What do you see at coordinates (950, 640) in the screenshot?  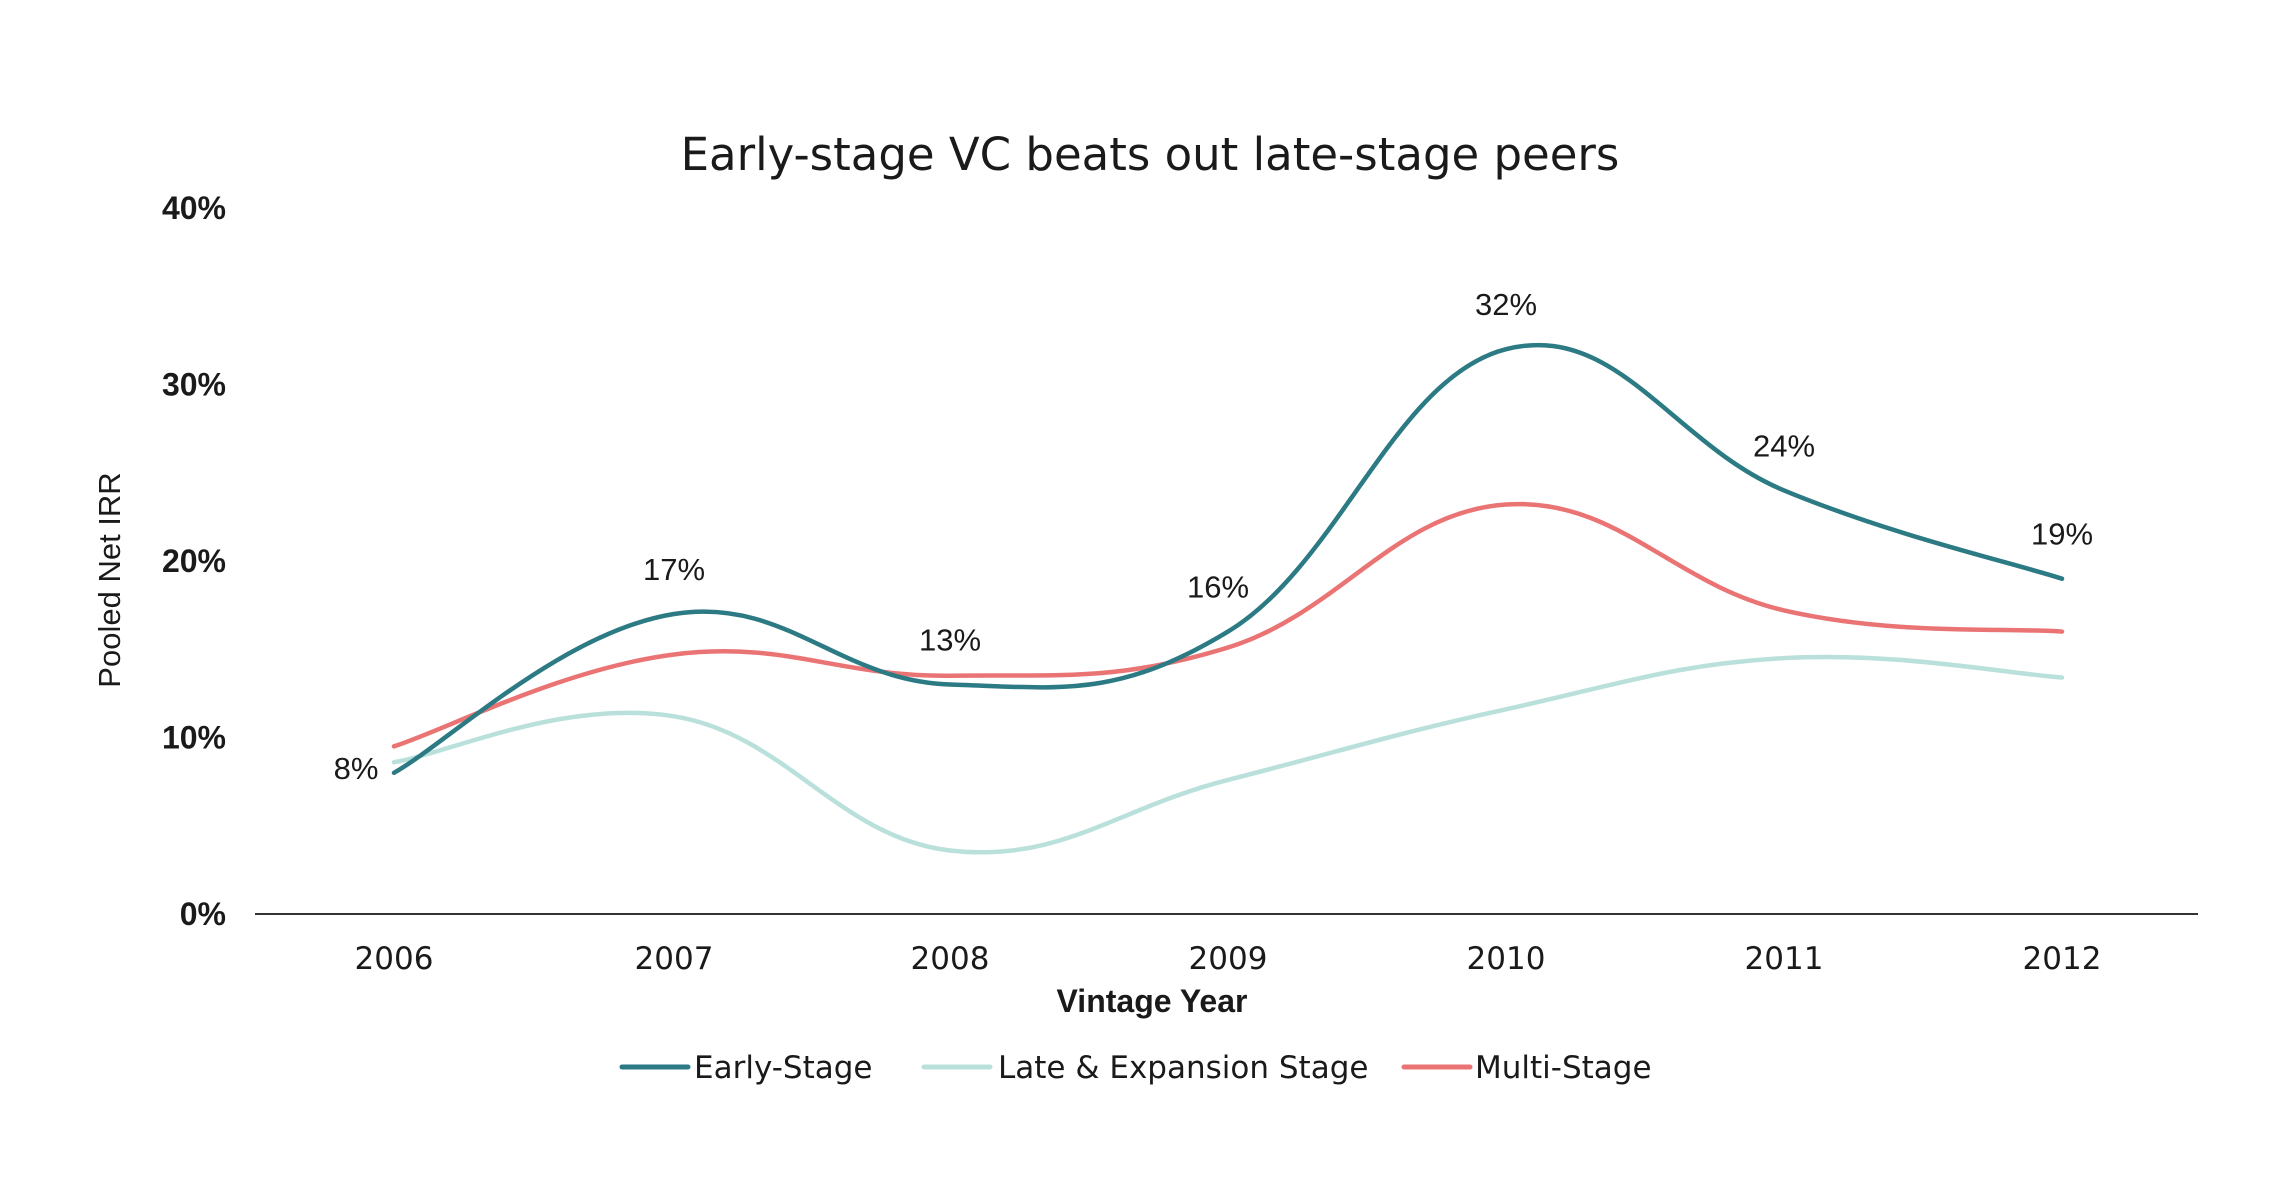 I see `data-label: 13%` at bounding box center [950, 640].